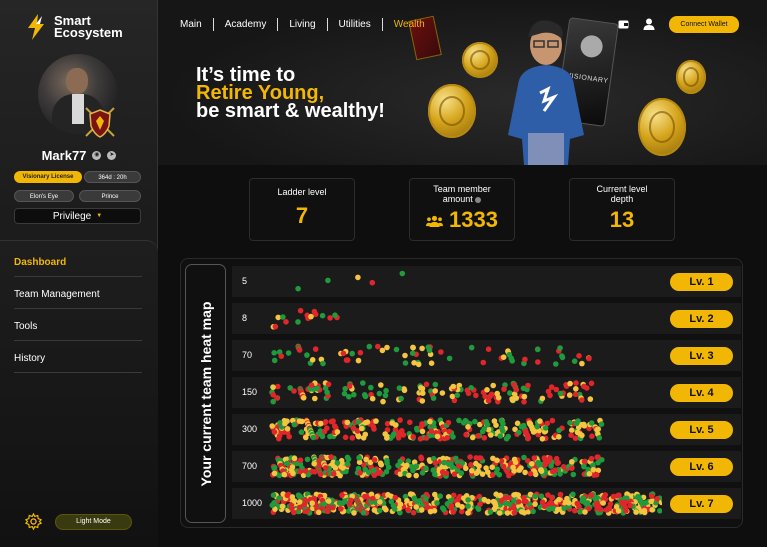 This screenshot has height=547, width=767. I want to click on privilege-dropdown: Privilege ▼, so click(77, 216).